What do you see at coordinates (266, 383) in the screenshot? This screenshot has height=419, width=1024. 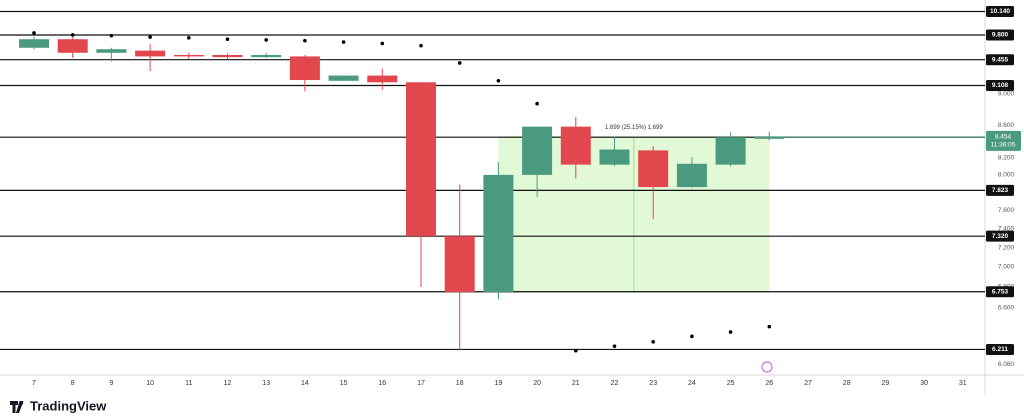 I see `x-tick-label: 13` at bounding box center [266, 383].